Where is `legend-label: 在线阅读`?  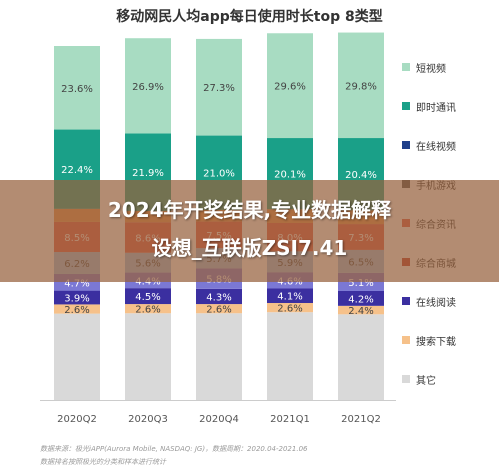 legend-label: 在线阅读 is located at coordinates (436, 303).